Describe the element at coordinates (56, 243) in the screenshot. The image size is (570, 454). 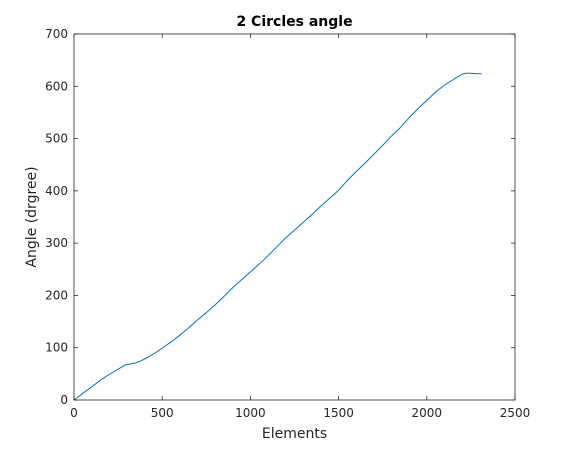
I see `y-tick-label: 300` at that location.